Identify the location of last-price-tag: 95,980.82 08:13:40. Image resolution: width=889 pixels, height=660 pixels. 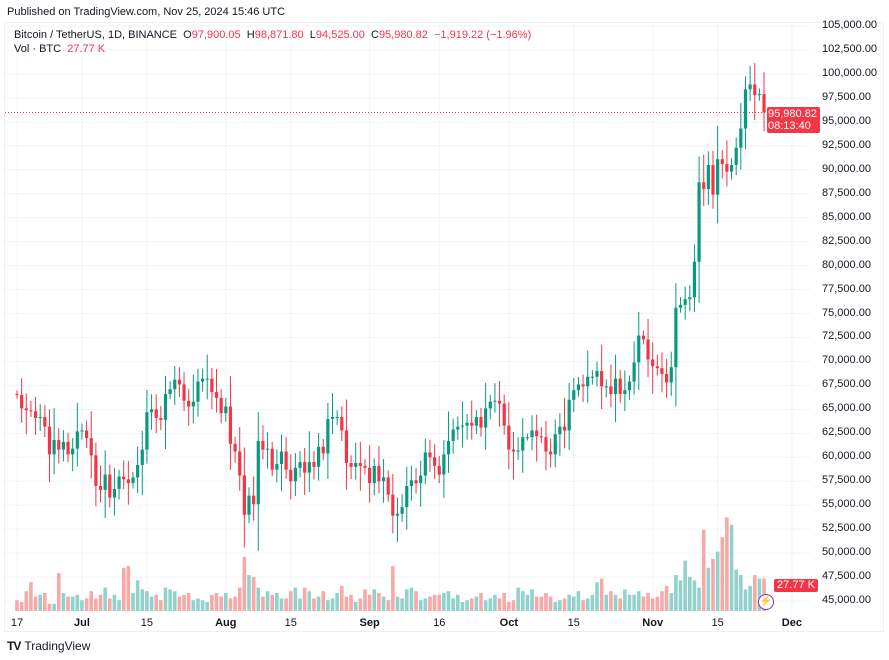
(793, 120).